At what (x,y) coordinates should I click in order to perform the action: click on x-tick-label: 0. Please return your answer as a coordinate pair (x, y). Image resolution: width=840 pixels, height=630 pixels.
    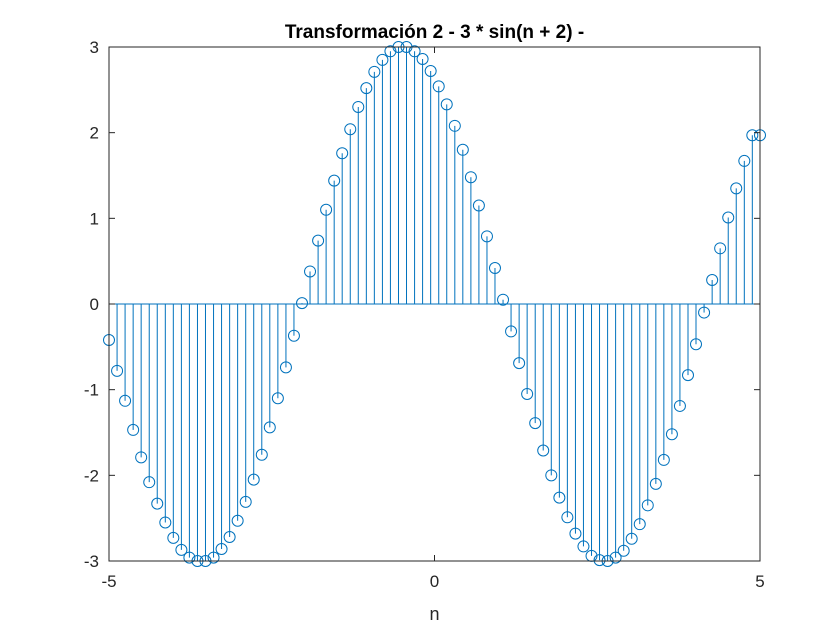
    Looking at the image, I should click on (434, 581).